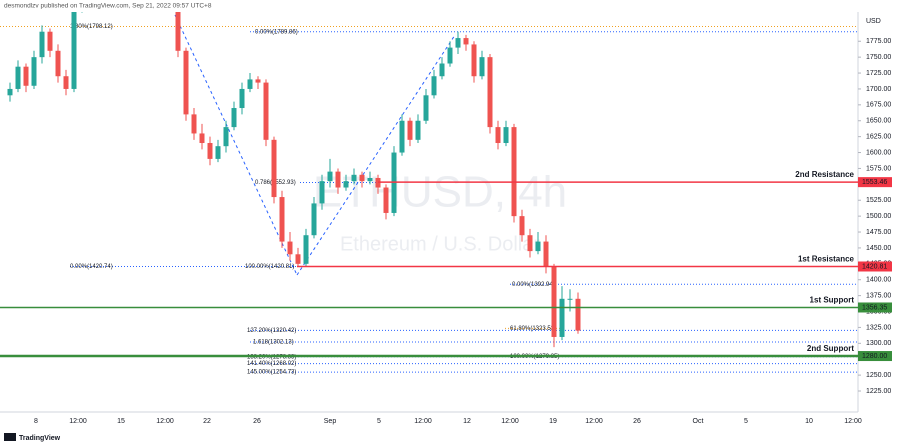 The height and width of the screenshot is (447, 900). Describe the element at coordinates (271, 357) in the screenshot. I see `fib-label: 138.20%(1278.83)` at that location.